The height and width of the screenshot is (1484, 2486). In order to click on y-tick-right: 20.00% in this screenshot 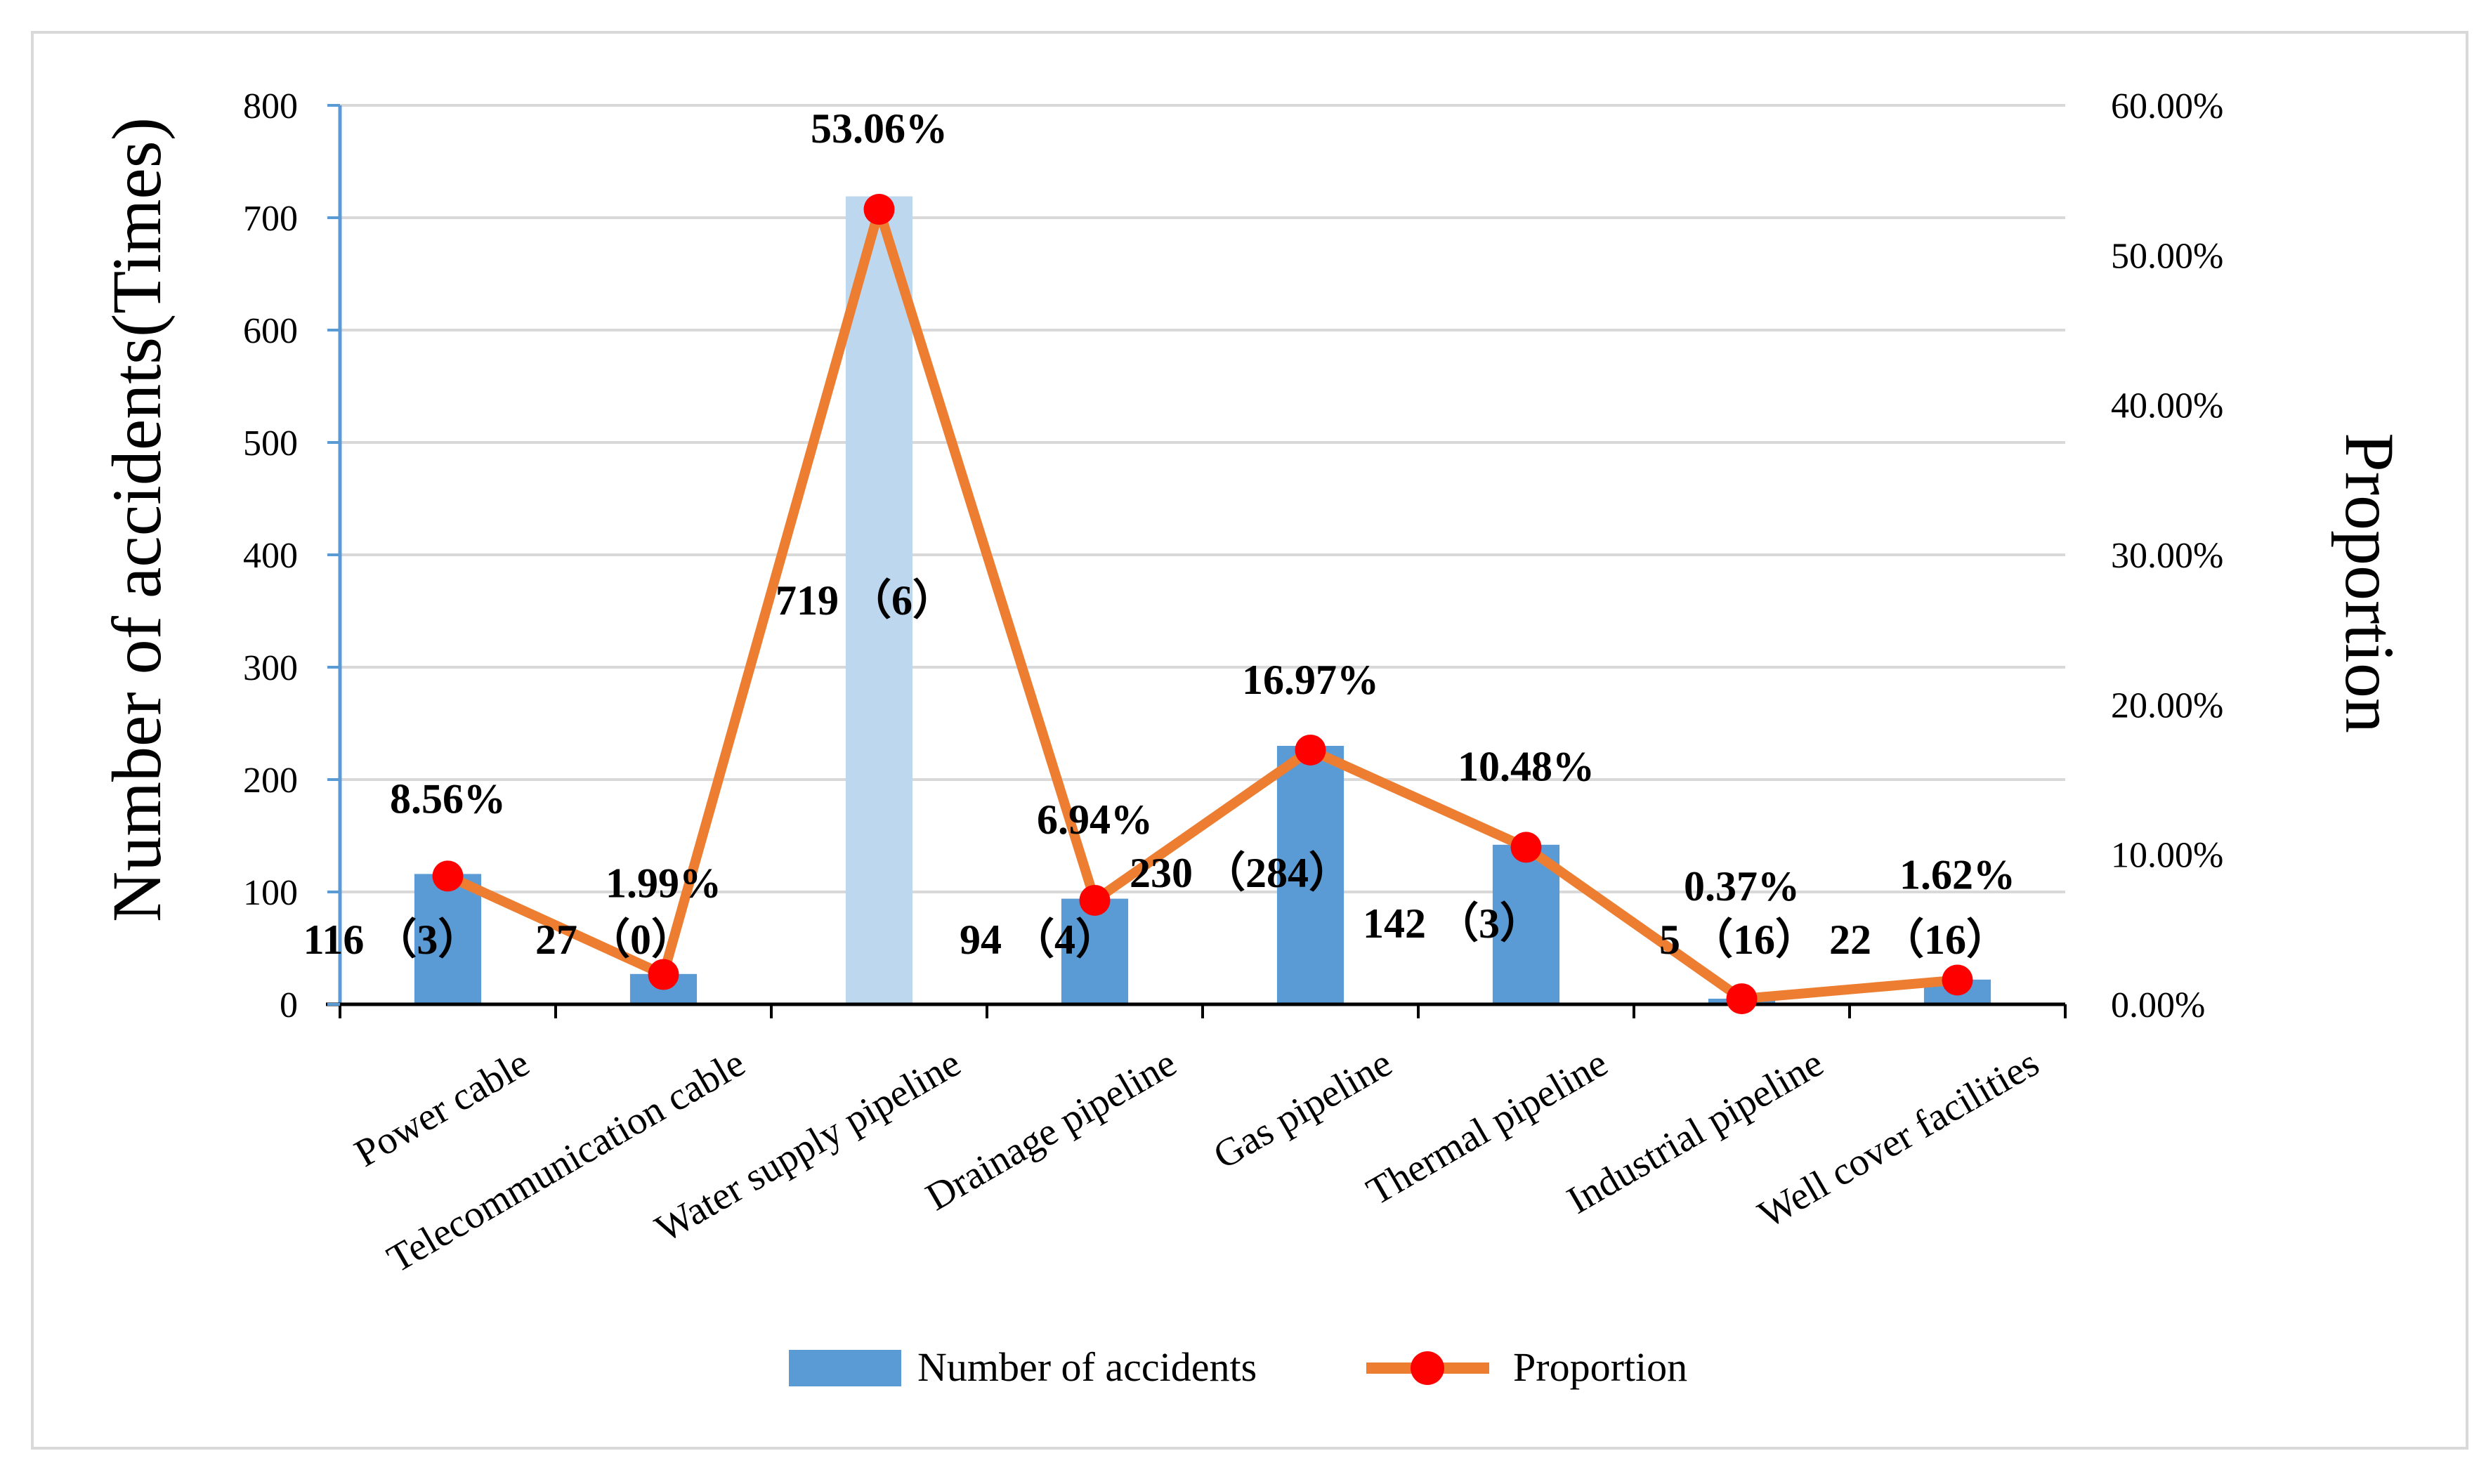, I will do `click(2167, 705)`.